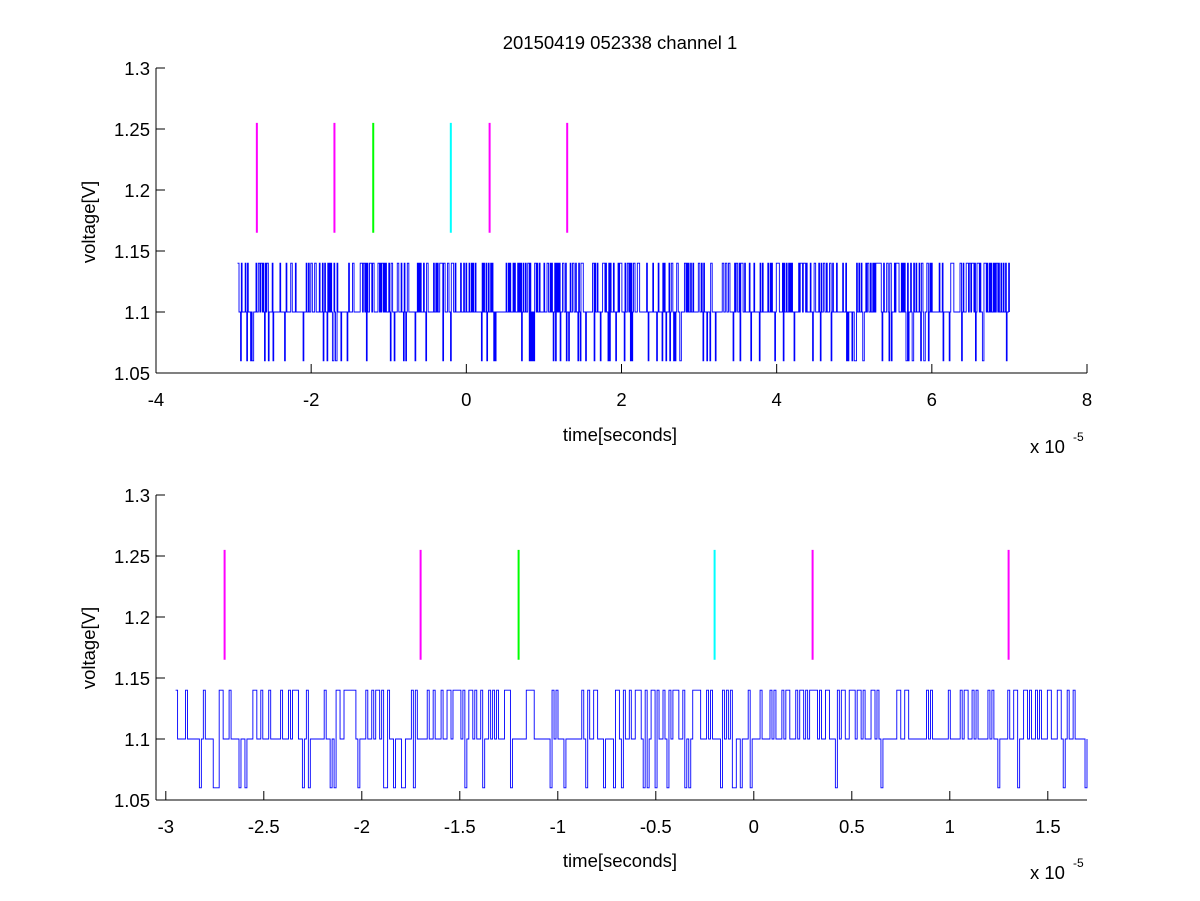  I want to click on x-tick-label: -1, so click(558, 826).